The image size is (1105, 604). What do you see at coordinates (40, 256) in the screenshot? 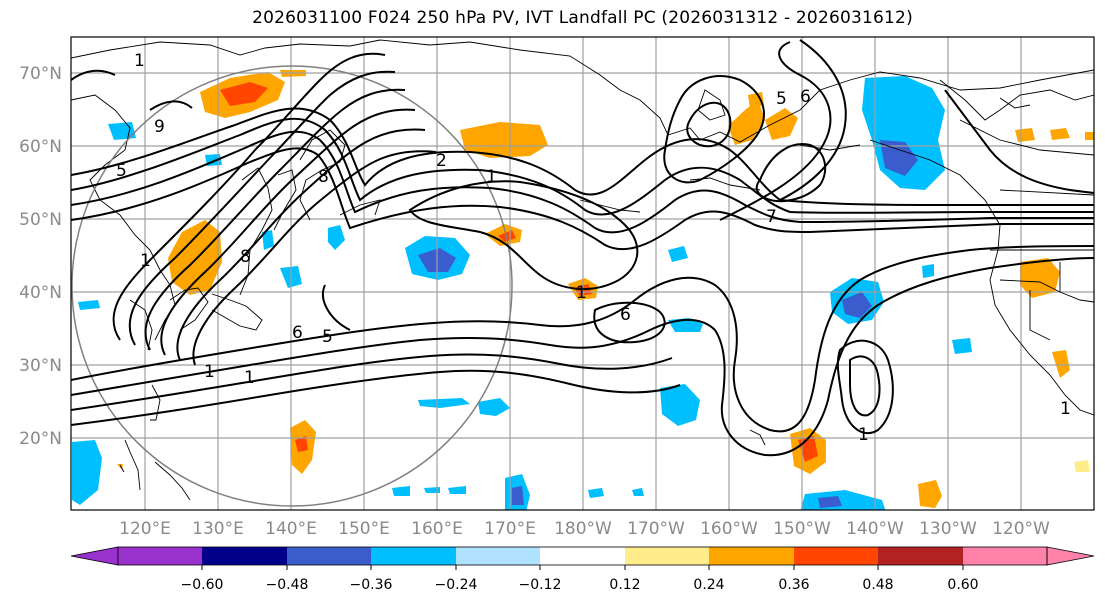
I see `latitude-labels: 70°N 60°N 50°N 40°N 30°N 20°N` at bounding box center [40, 256].